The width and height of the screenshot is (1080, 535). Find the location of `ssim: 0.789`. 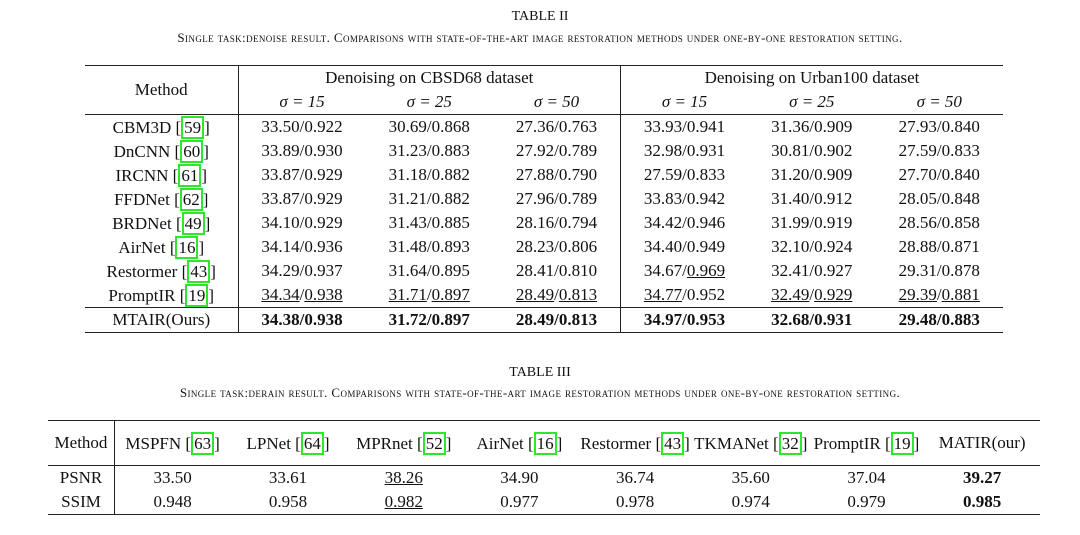

ssim: 0.789 is located at coordinates (578, 198).